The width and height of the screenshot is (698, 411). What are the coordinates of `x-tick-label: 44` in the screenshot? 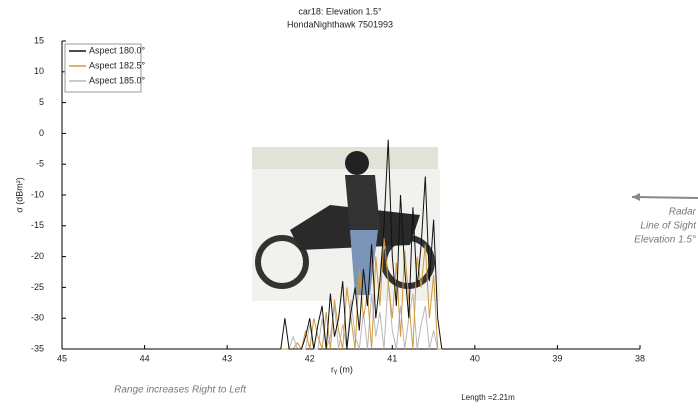 It's located at (145, 358).